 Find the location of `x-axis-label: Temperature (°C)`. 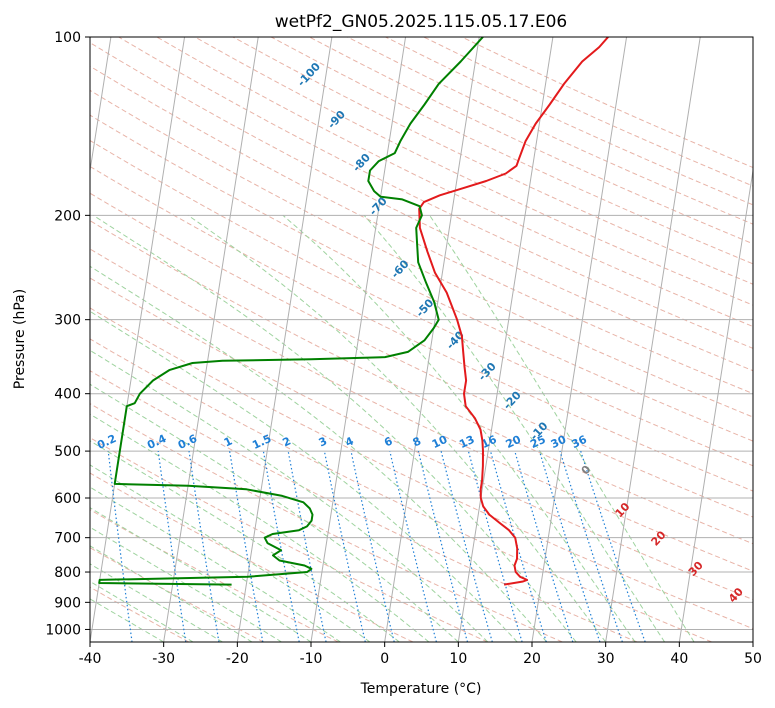

x-axis-label: Temperature (°C) is located at coordinates (421, 689).